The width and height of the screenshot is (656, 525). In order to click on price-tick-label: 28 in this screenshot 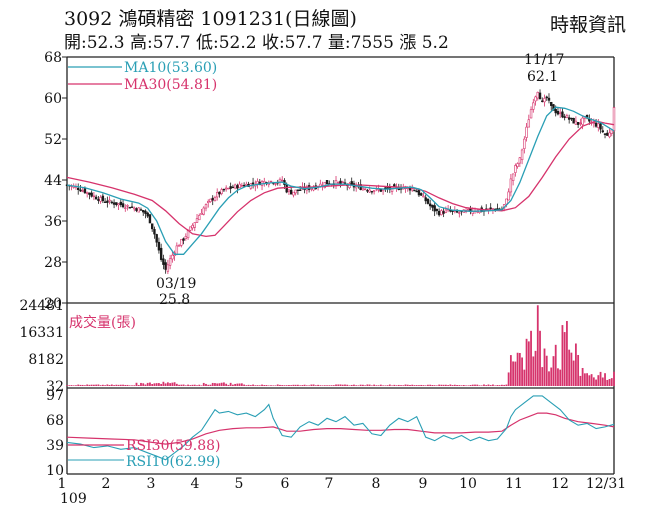, I will do `click(53, 263)`.